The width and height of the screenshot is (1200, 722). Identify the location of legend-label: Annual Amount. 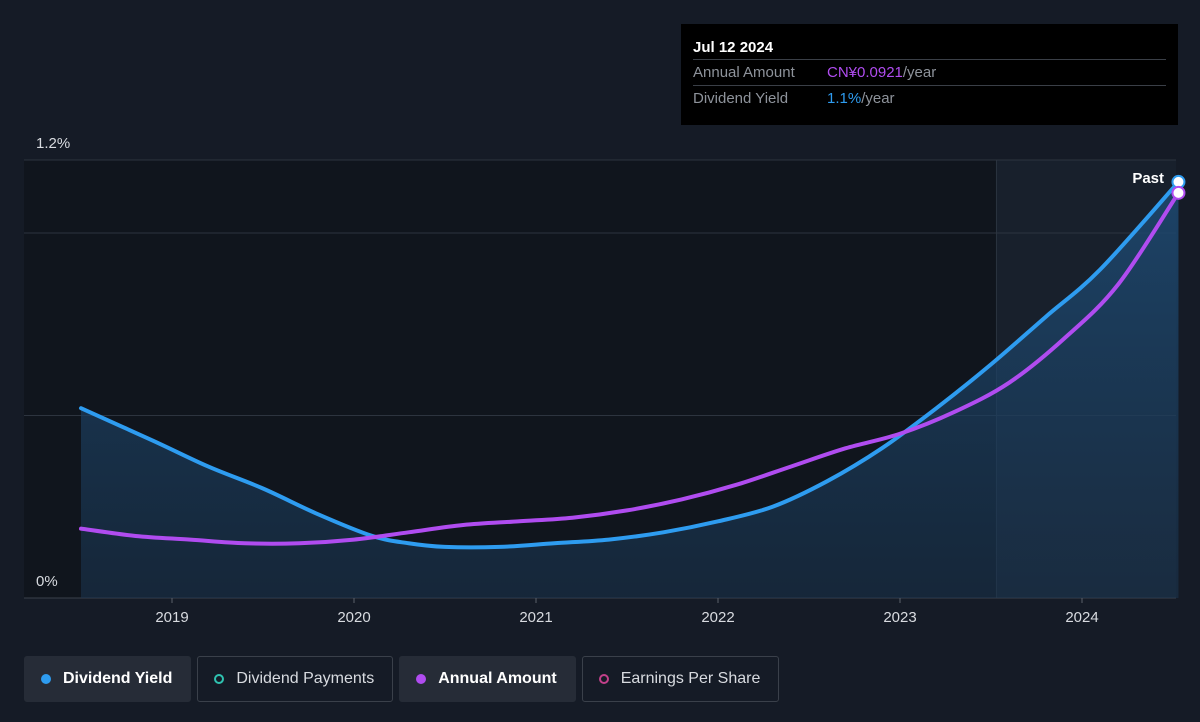
(497, 678).